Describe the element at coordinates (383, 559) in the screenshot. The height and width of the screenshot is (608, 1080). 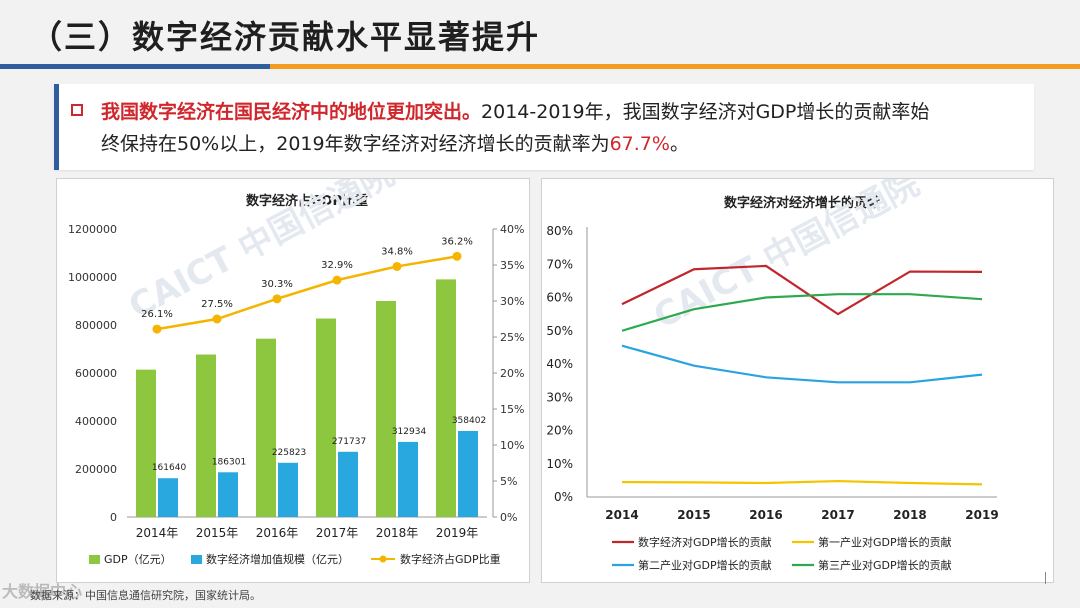
I see `legend-share-marker` at that location.